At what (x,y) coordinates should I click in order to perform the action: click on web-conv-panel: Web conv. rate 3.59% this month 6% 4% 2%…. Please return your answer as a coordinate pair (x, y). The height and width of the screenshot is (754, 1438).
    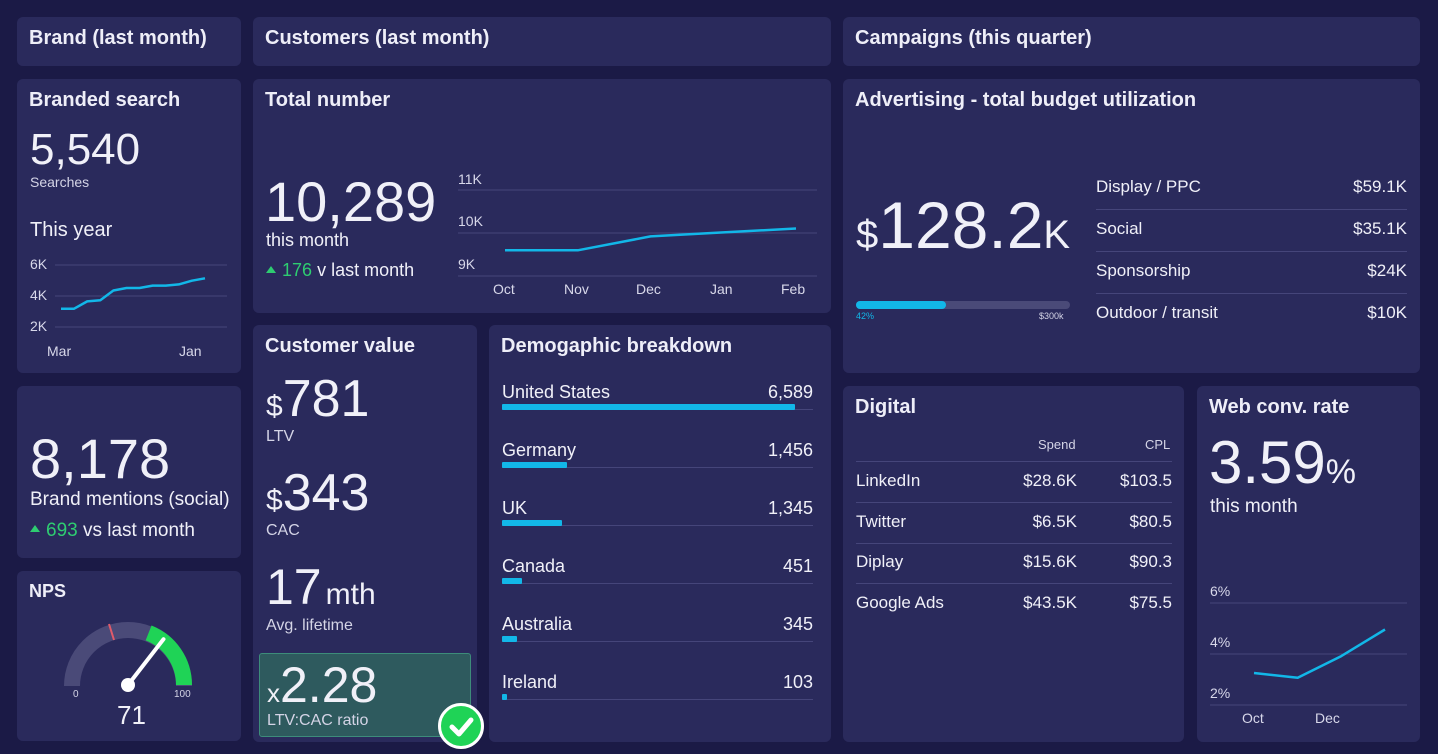
    Looking at the image, I should click on (1308, 564).